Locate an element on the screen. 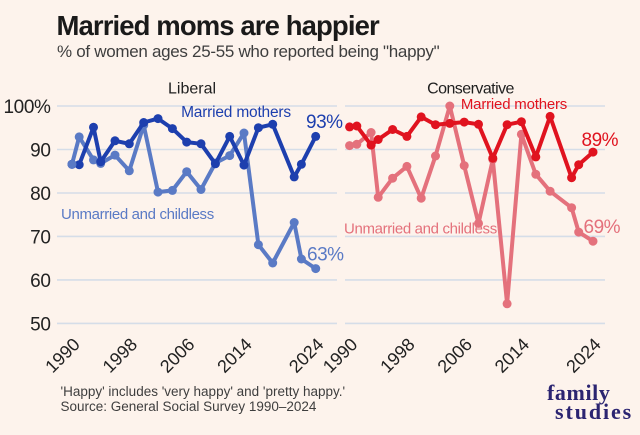 This screenshot has height=435, width=640. svg-text: Liberal is located at coordinates (192, 89).